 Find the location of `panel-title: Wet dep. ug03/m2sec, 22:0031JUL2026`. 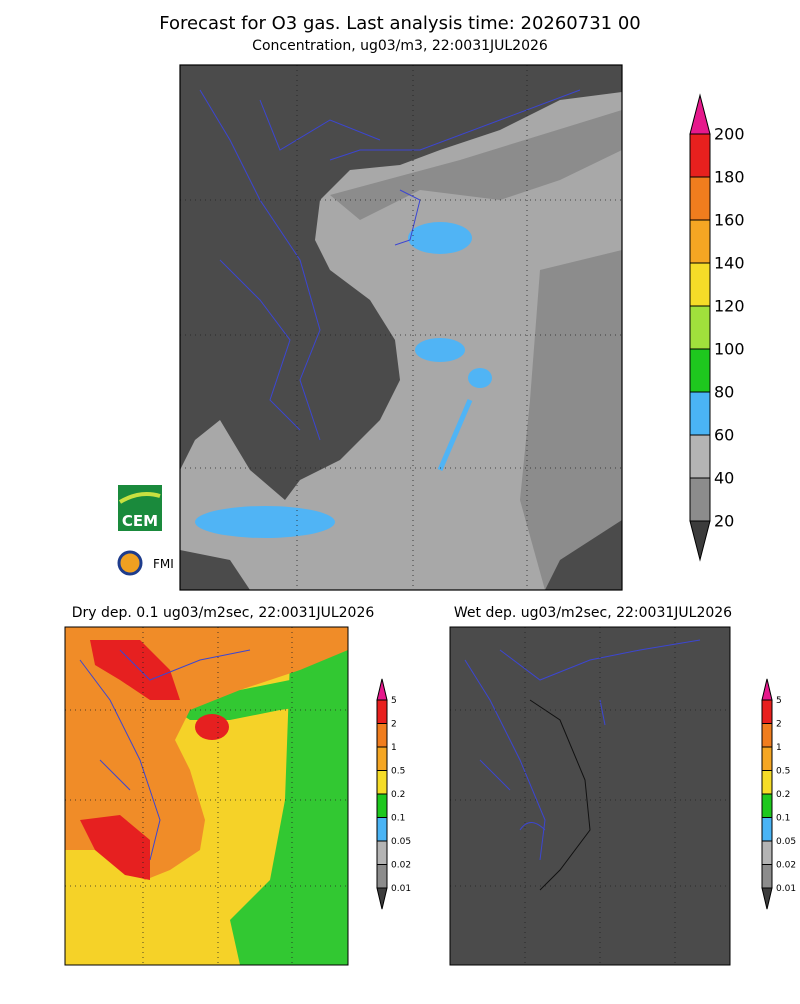

panel-title: Wet dep. ug03/m2sec, 22:0031JUL2026 is located at coordinates (593, 613).